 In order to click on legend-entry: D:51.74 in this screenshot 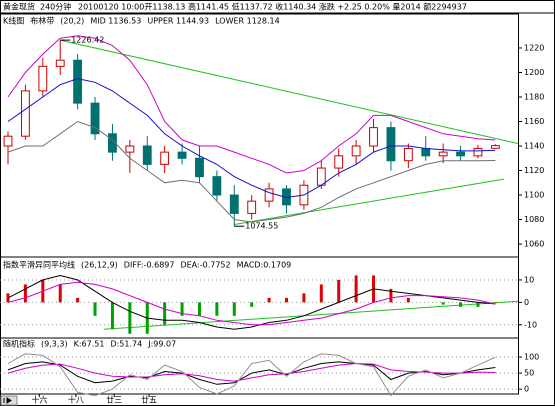, I will do `click(126, 344)`.